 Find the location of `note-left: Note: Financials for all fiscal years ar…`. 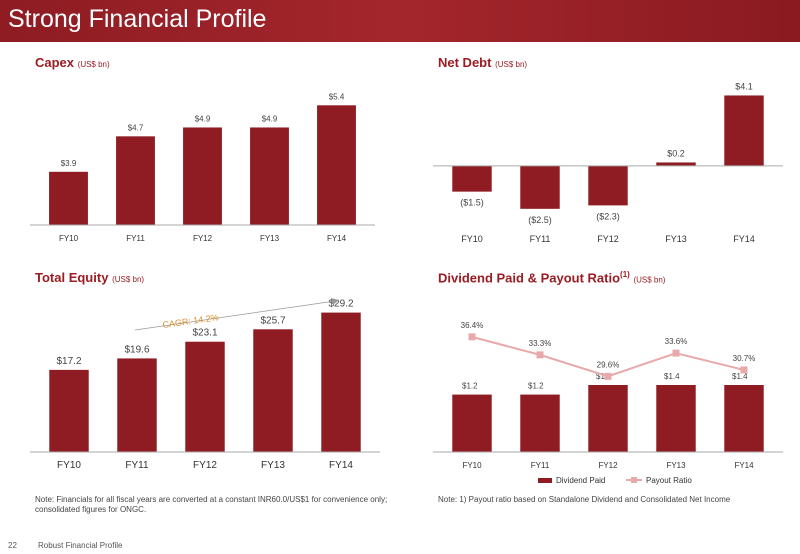

note-left: Note: Financials for all fiscal years ar… is located at coordinates (211, 504).